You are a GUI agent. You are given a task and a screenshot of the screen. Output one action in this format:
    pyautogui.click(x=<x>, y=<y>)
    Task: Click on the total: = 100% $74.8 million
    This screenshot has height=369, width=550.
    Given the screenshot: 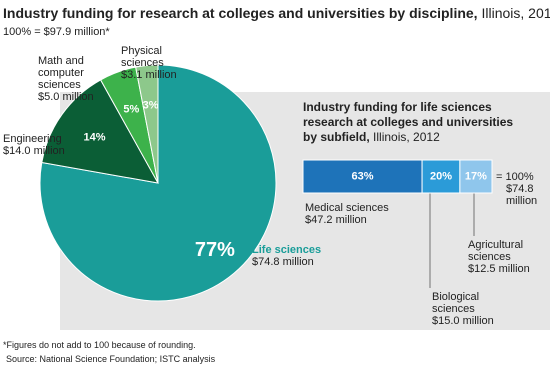 What is the action you would take?
    pyautogui.click(x=521, y=189)
    